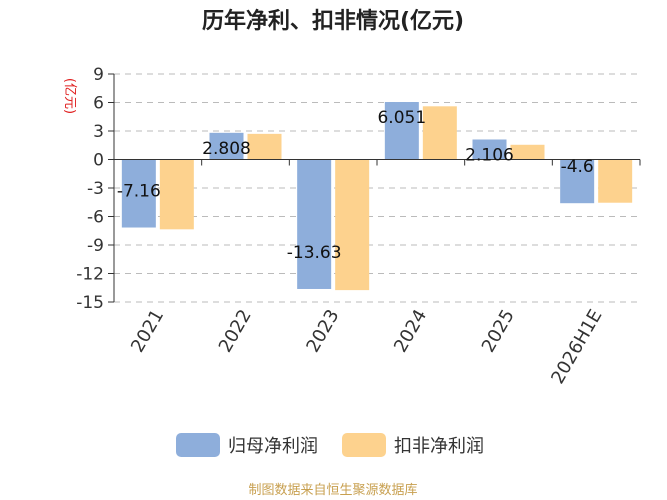 The width and height of the screenshot is (667, 500). What do you see at coordinates (410, 331) in the screenshot?
I see `x-tick-label: 2024` at bounding box center [410, 331].